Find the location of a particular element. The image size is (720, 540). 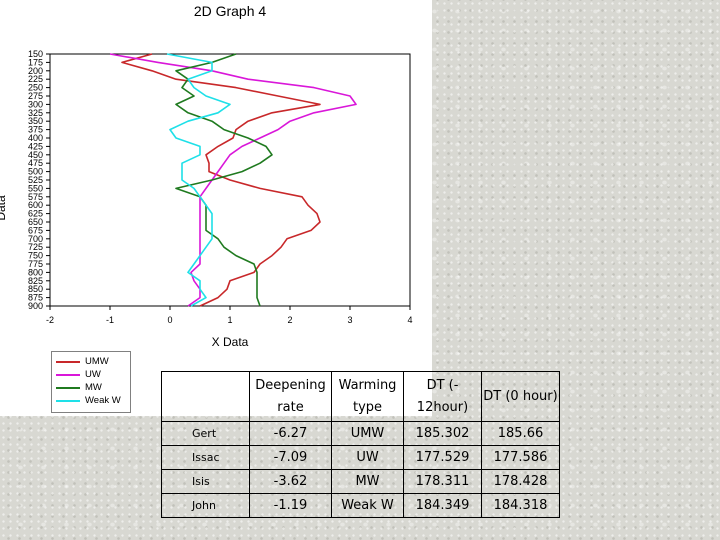

y-tick-label: 150 is located at coordinates (35, 54).